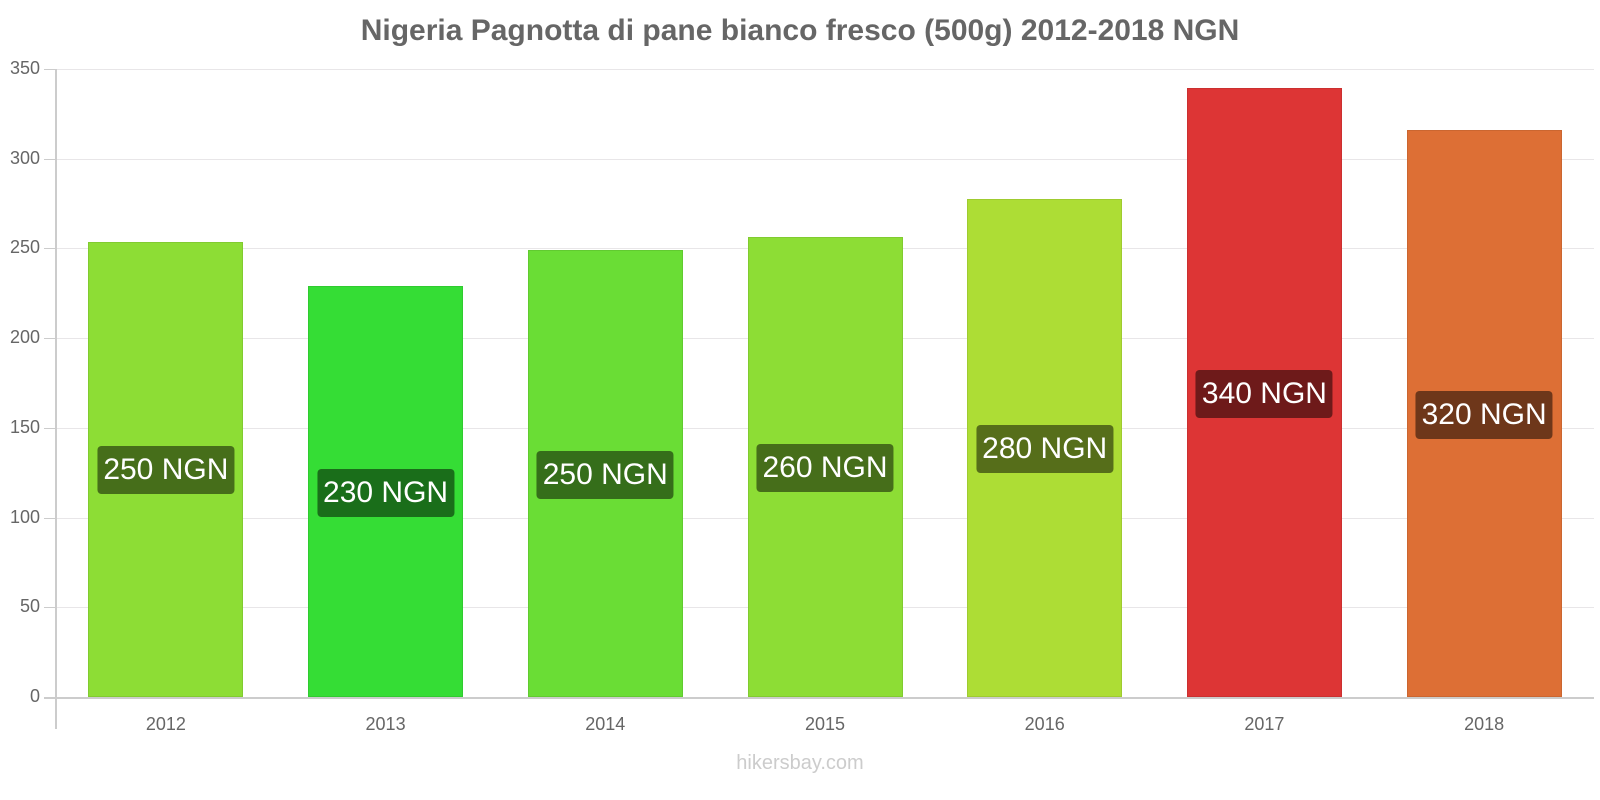 This screenshot has height=800, width=1600. I want to click on bar-2018: 320 NGN, so click(1484, 413).